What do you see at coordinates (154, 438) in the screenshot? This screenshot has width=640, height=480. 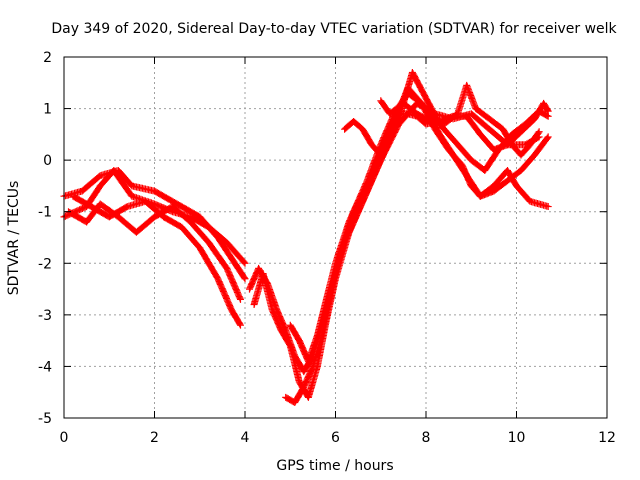 I see `x-tick-label: 2` at bounding box center [154, 438].